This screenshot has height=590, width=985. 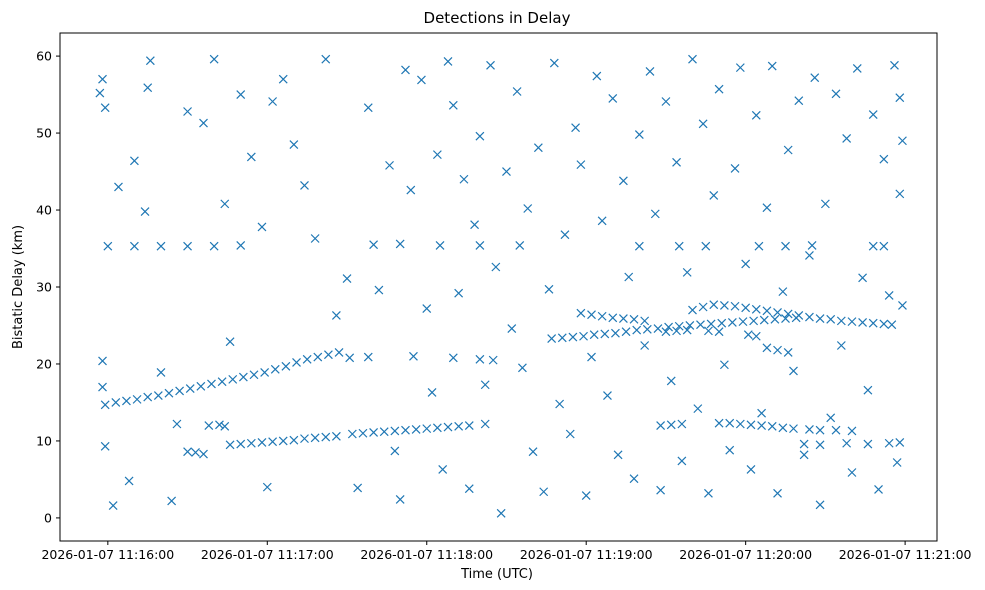 I want to click on y-tick-label: 30, so click(x=44, y=287).